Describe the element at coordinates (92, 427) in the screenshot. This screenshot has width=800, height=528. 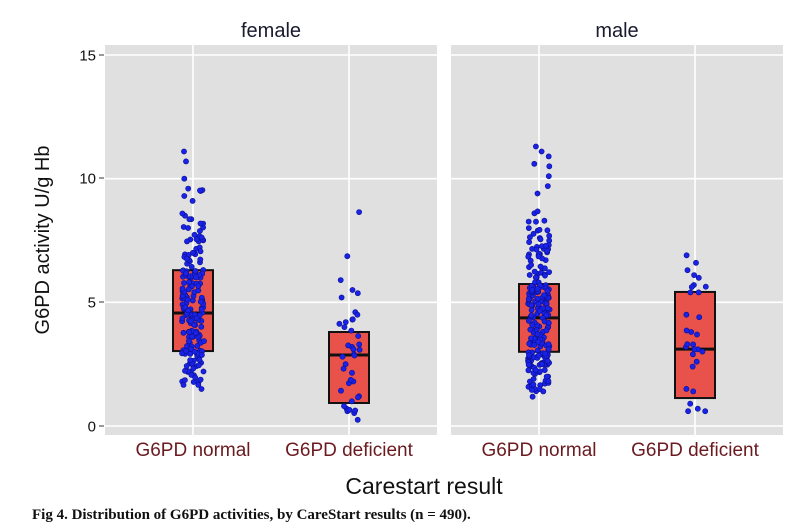
I see `y-tick-label-0: 0` at that location.